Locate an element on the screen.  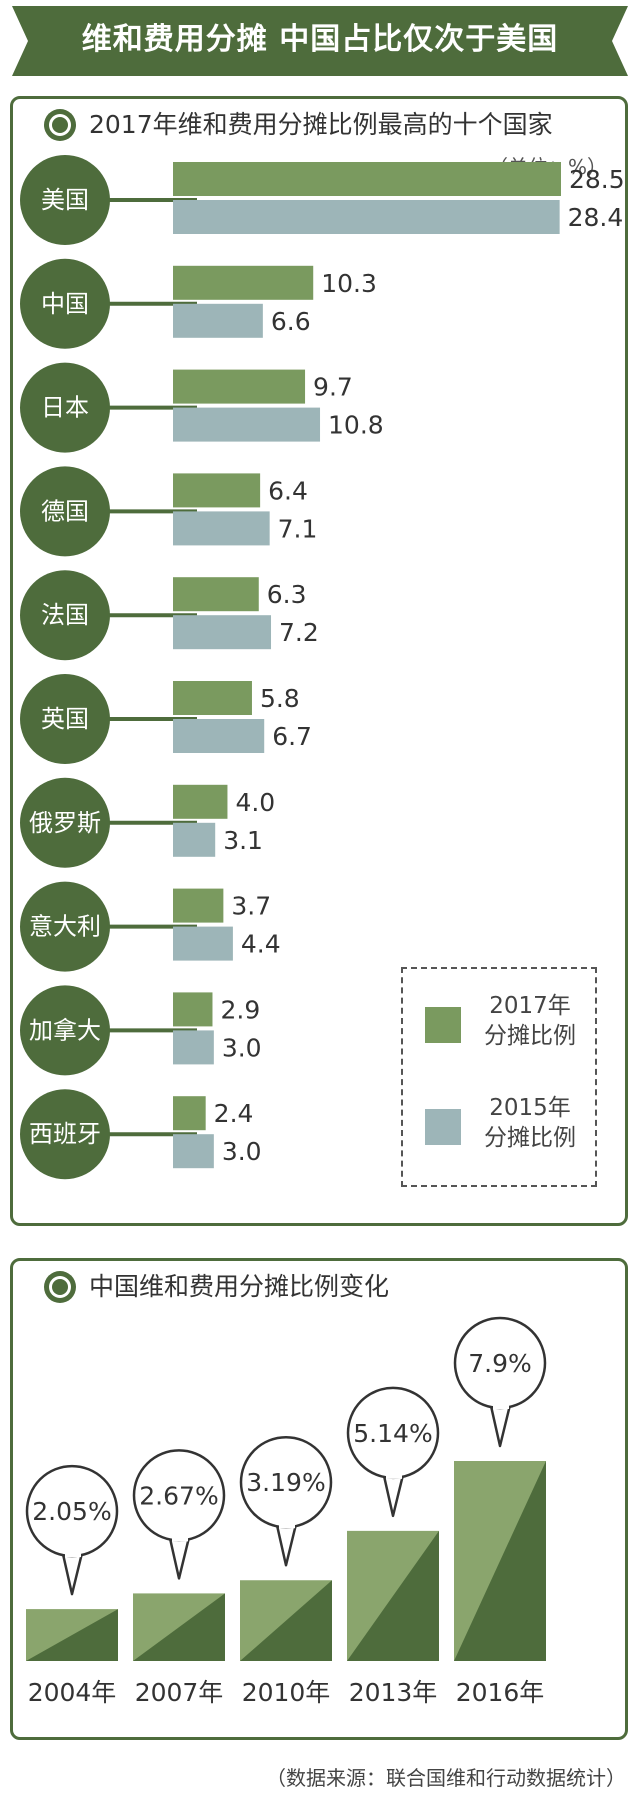
data-label: 3.7 is located at coordinates (251, 906).